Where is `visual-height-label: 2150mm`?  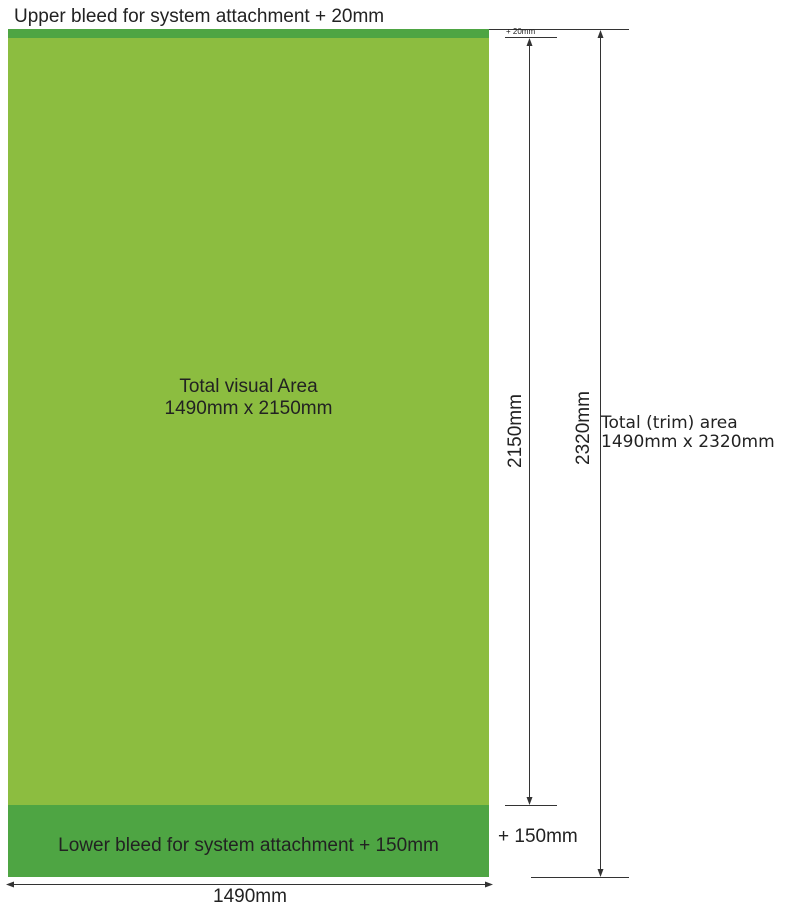 visual-height-label: 2150mm is located at coordinates (515, 431).